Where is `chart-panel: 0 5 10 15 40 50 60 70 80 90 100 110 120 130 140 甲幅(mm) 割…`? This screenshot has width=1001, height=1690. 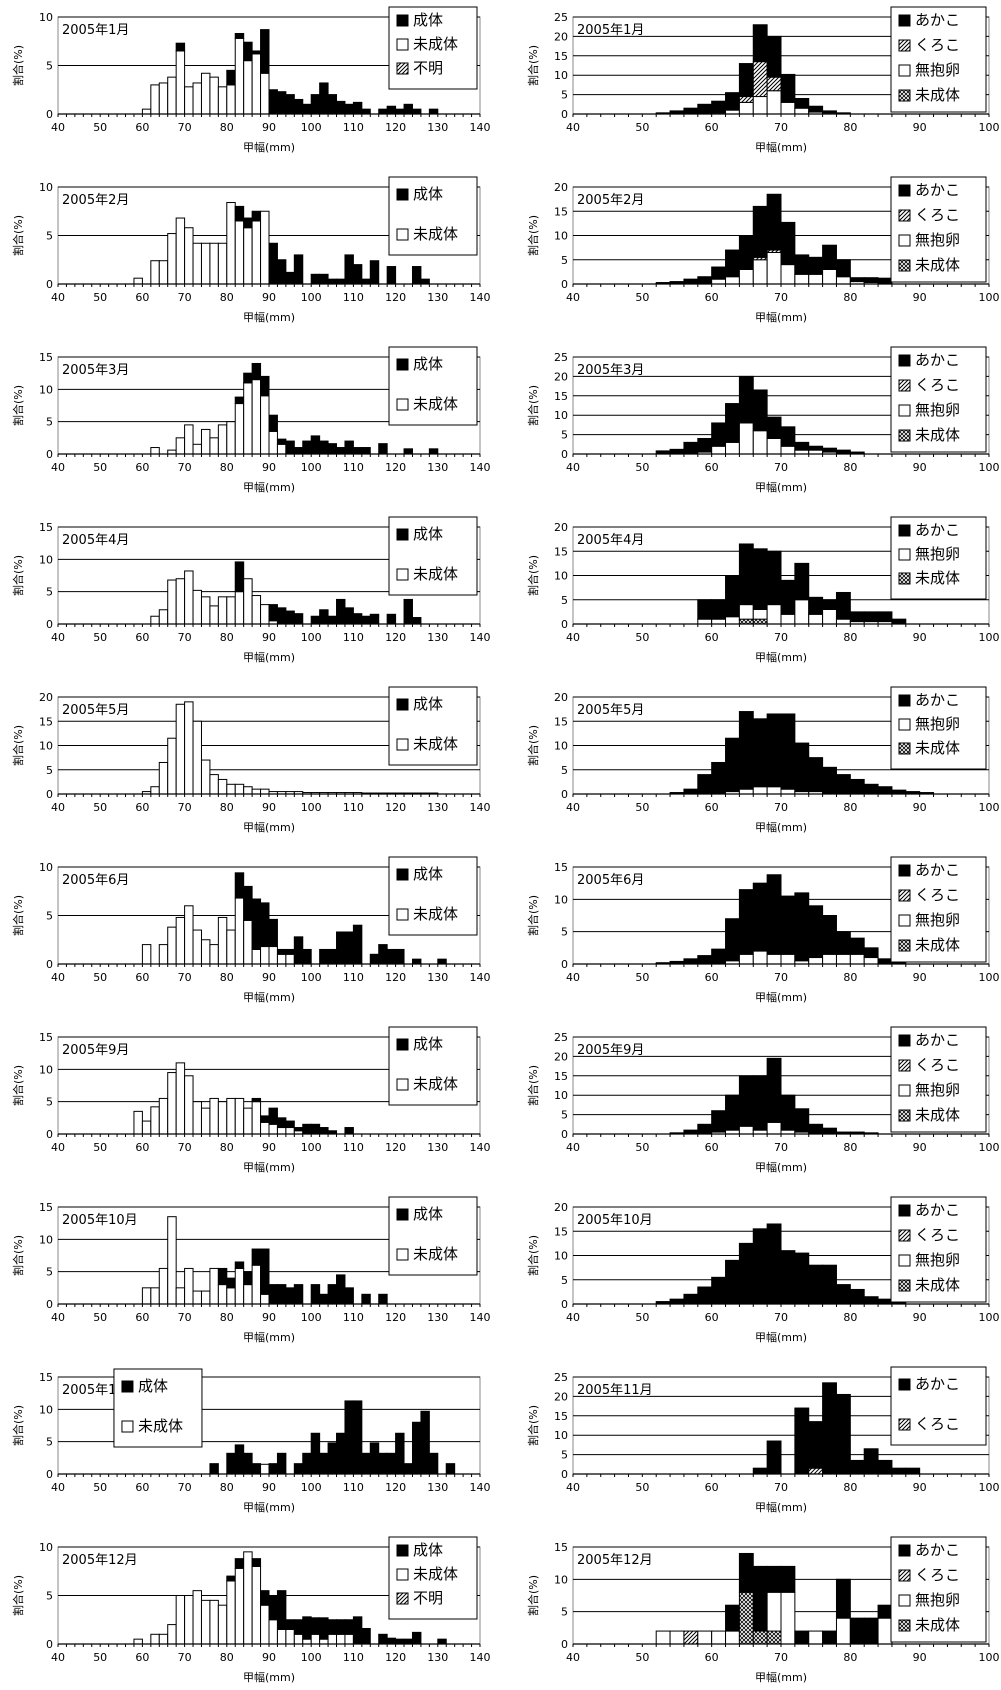 chart-panel: 0 5 10 15 40 50 60 70 80 90 100 110 120 130 140 甲幅(mm) 割… is located at coordinates (251, 1441).